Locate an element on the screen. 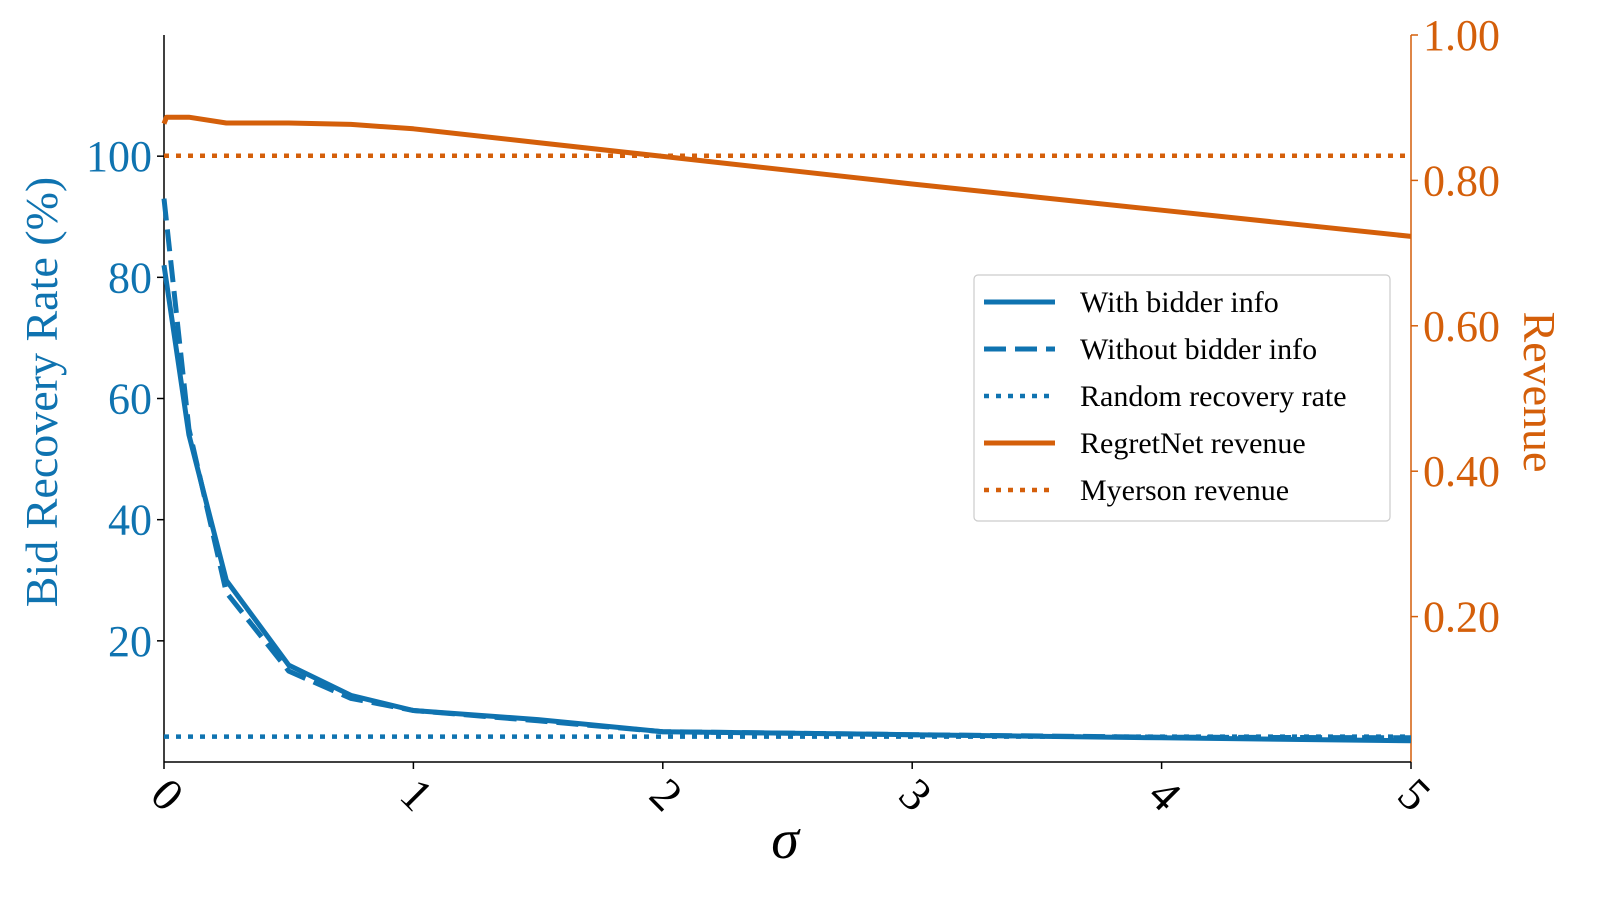  x-tick-label-0: 0 is located at coordinates (167, 794).